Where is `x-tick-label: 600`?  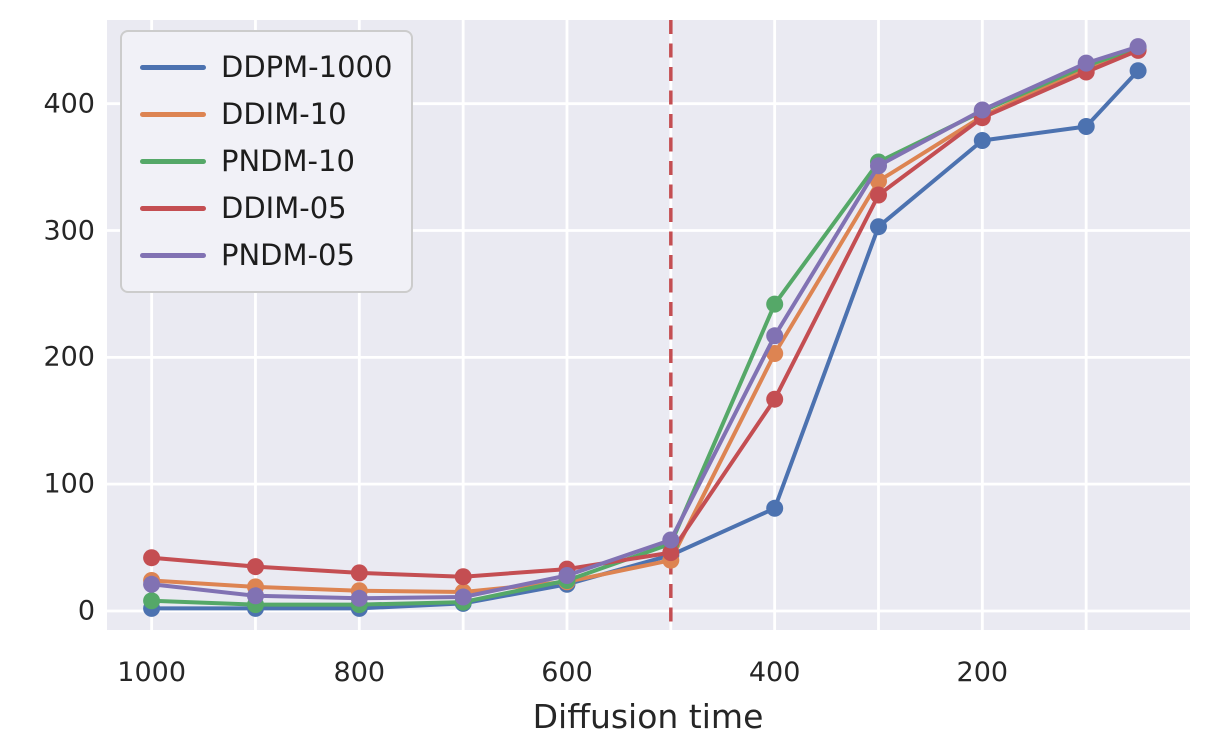
x-tick-label: 600 is located at coordinates (567, 672).